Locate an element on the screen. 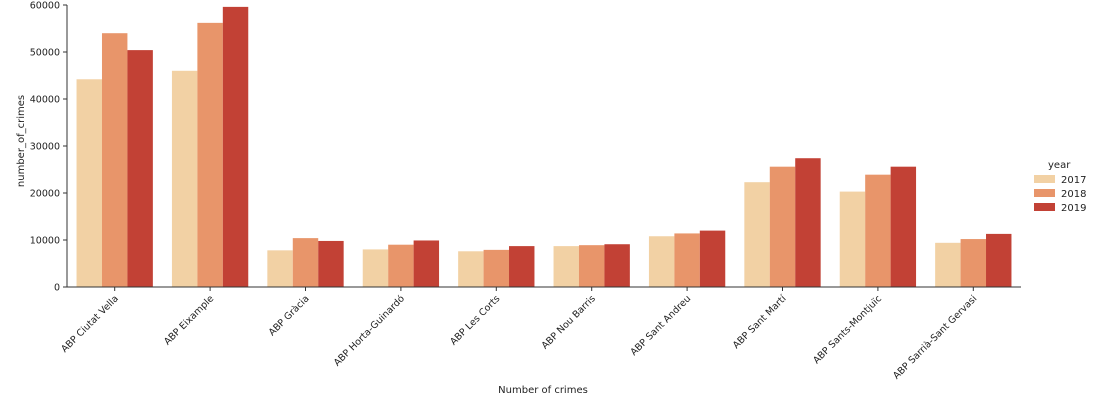 The image size is (1103, 405). y-tick-label: 0 is located at coordinates (57, 288).